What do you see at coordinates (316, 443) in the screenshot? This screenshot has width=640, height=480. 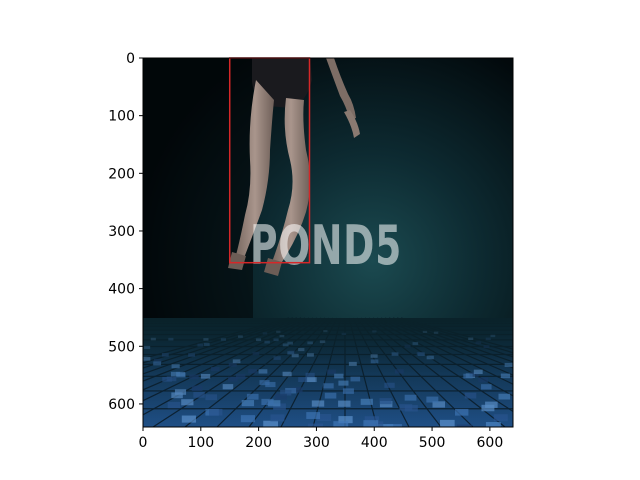 I see `x-tick-label: 300` at bounding box center [316, 443].